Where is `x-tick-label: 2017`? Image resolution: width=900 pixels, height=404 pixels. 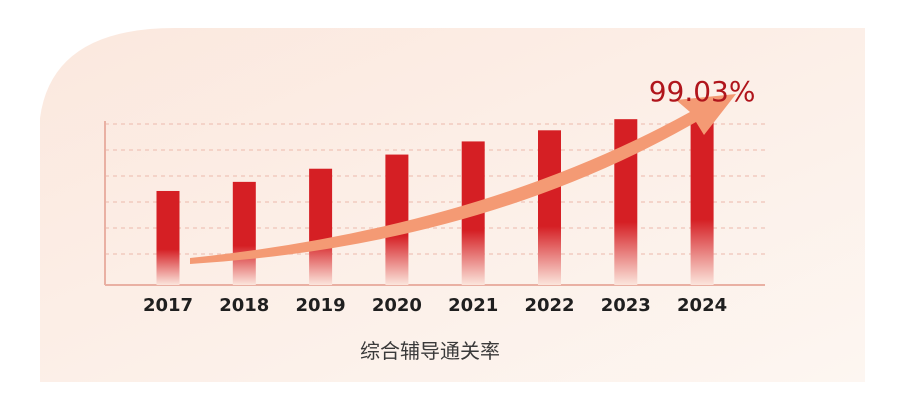
x-tick-label: 2017 is located at coordinates (168, 305).